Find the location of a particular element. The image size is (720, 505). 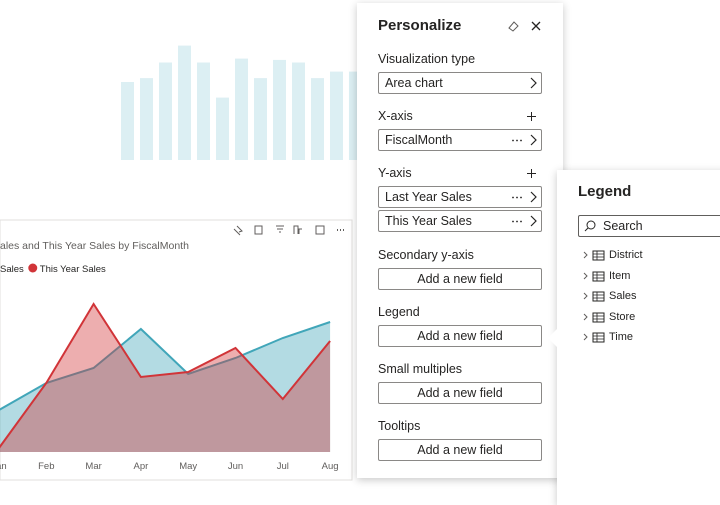

x-tick-label: Aug is located at coordinates (330, 466).